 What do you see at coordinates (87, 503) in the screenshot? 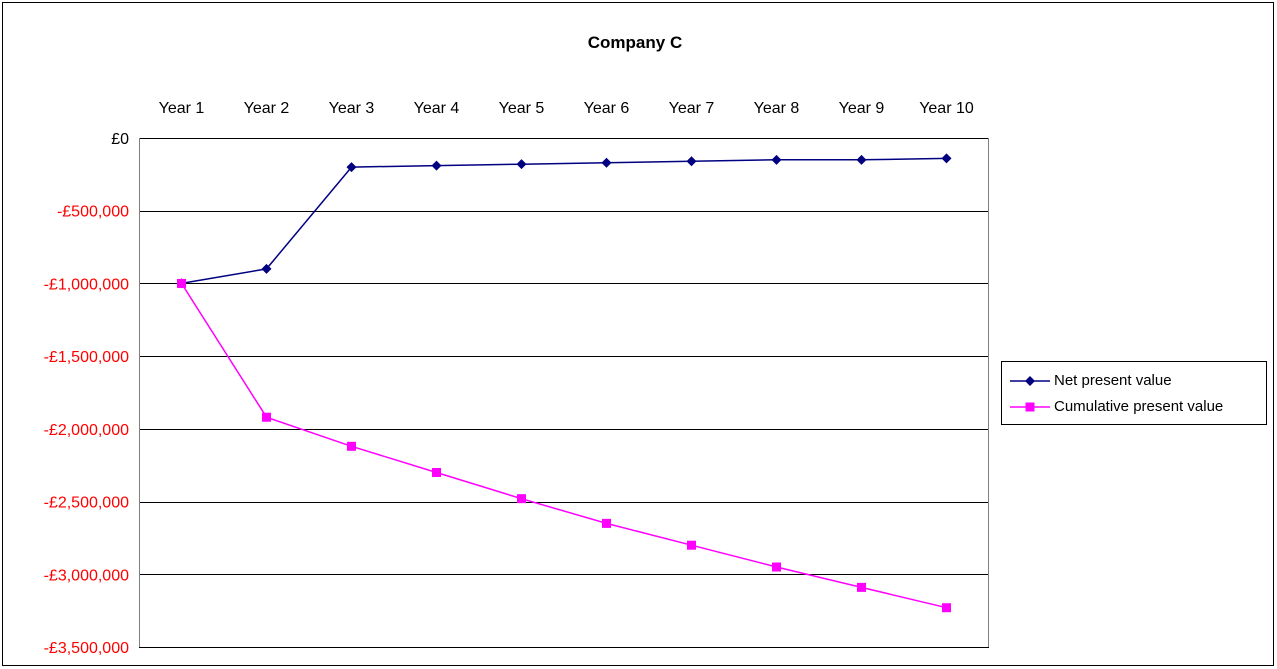
I see `y-tick-label: -£2,500,000` at bounding box center [87, 503].